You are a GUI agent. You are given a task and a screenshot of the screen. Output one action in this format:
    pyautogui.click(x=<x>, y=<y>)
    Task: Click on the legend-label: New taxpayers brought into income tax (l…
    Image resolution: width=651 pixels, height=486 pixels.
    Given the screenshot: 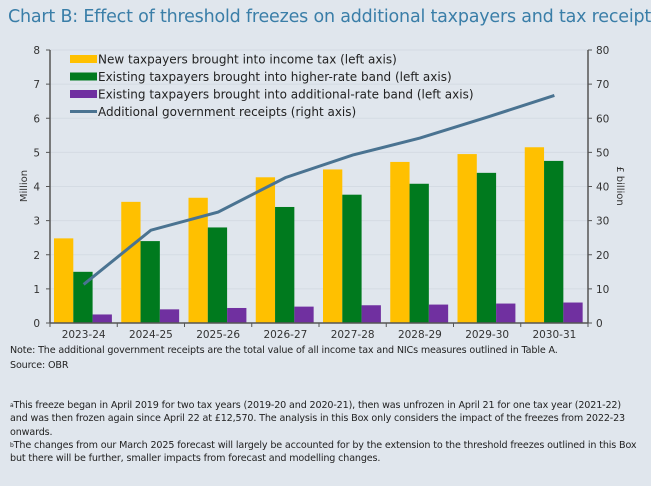 What is the action you would take?
    pyautogui.click(x=247, y=60)
    